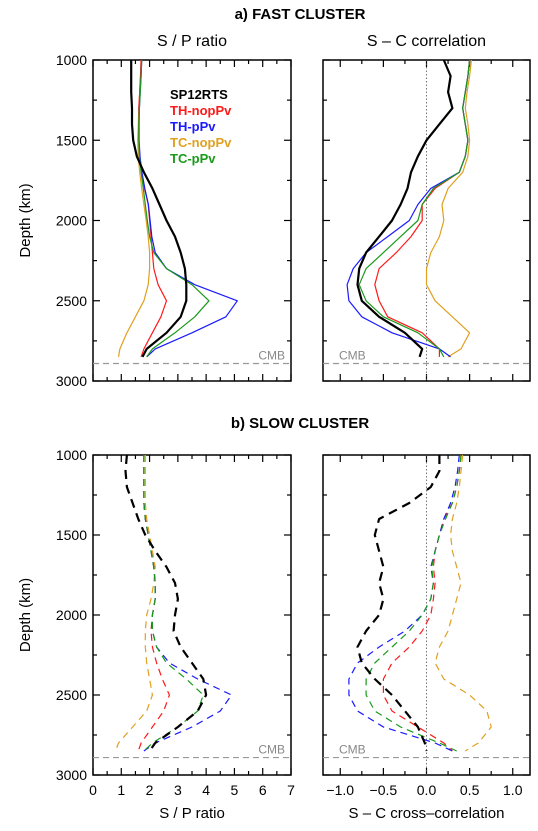 Image resolution: width=538 pixels, height=831 pixels. Describe the element at coordinates (193, 158) in the screenshot. I see `legend-entry: TC-pPv` at that location.